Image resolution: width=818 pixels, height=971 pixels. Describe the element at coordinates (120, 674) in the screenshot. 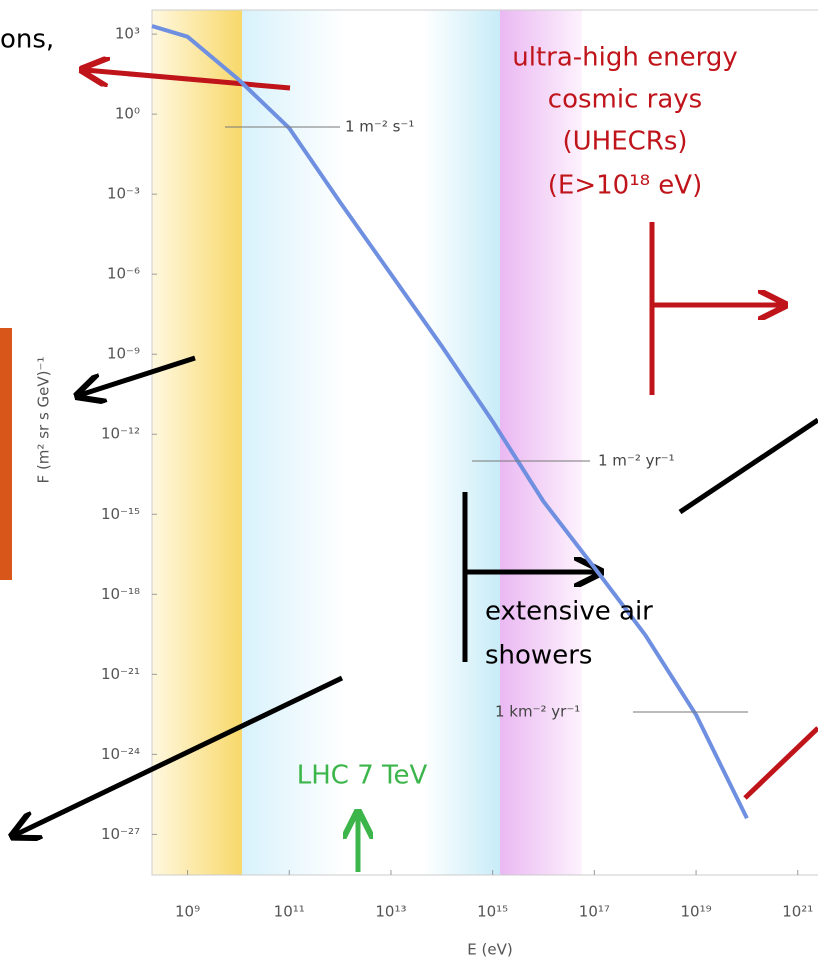

I see `y-tick-label: 10⁻²¹` at that location.